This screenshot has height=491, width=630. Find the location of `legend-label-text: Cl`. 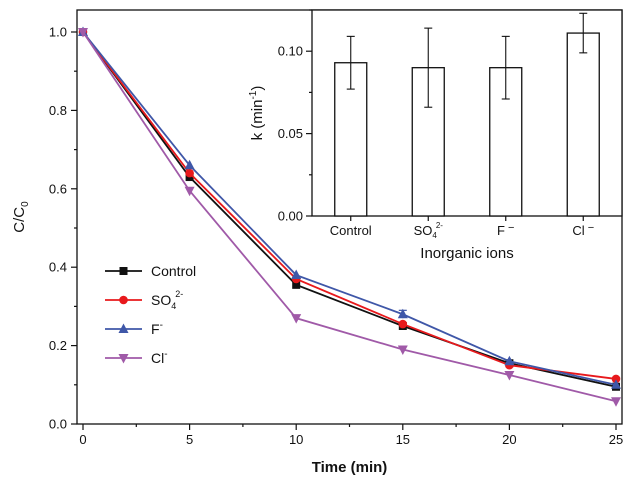

legend-label-text: Cl is located at coordinates (157, 358).